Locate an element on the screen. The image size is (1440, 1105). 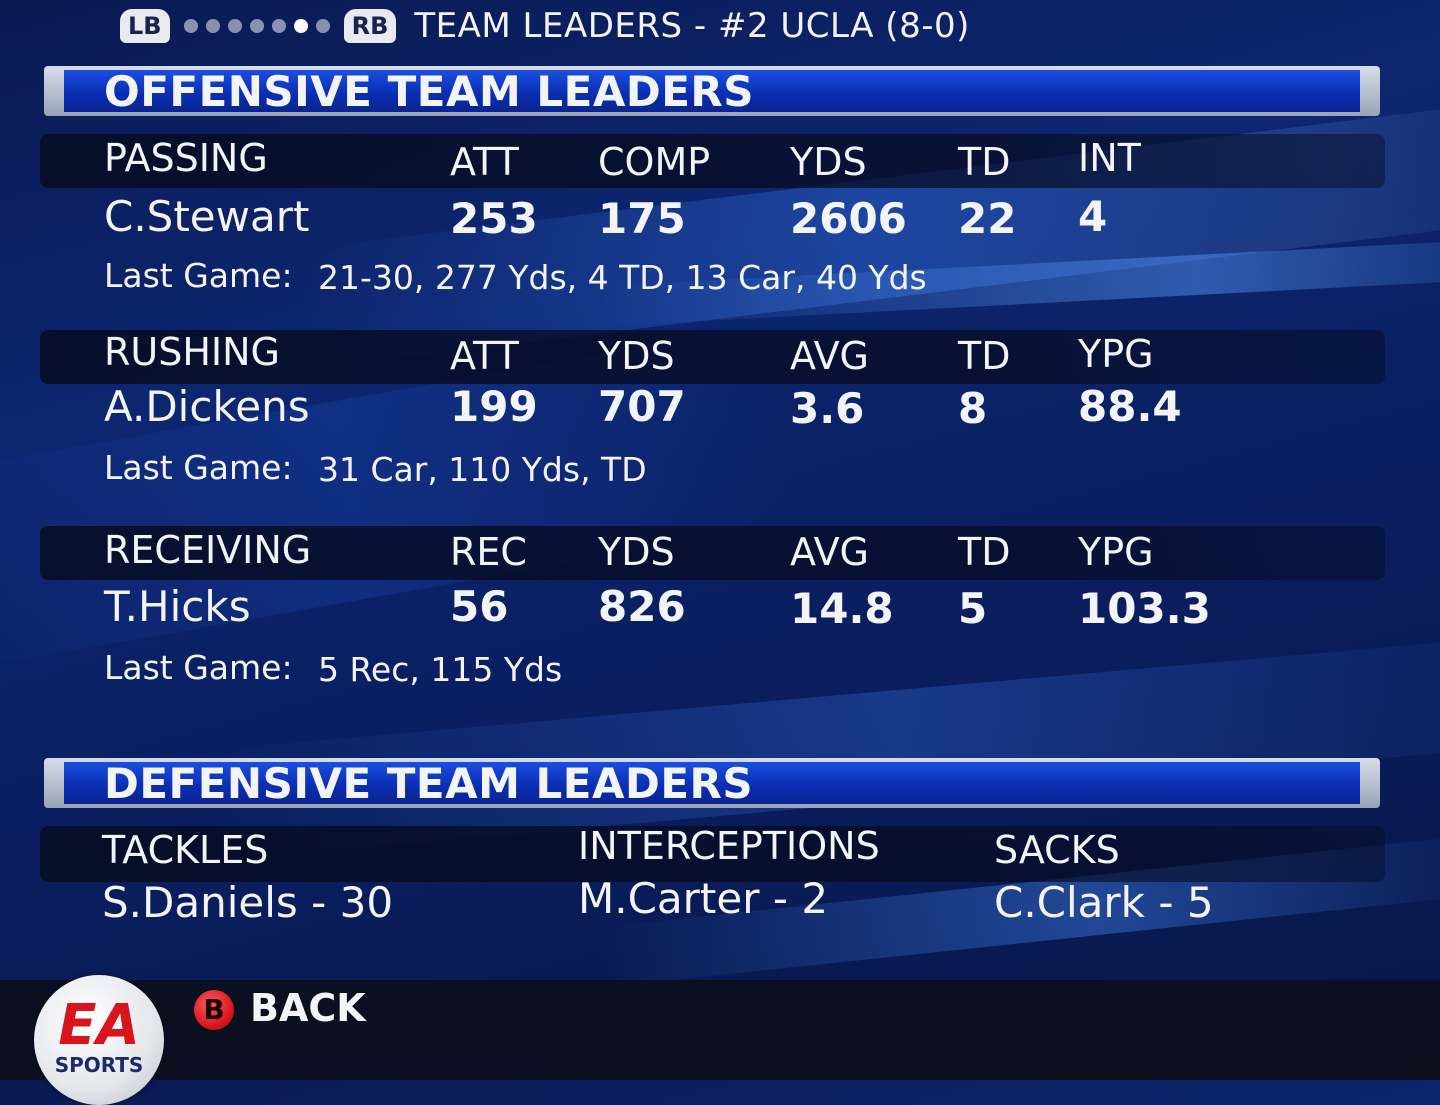
rushing-header-att: ATT is located at coordinates (484, 356).